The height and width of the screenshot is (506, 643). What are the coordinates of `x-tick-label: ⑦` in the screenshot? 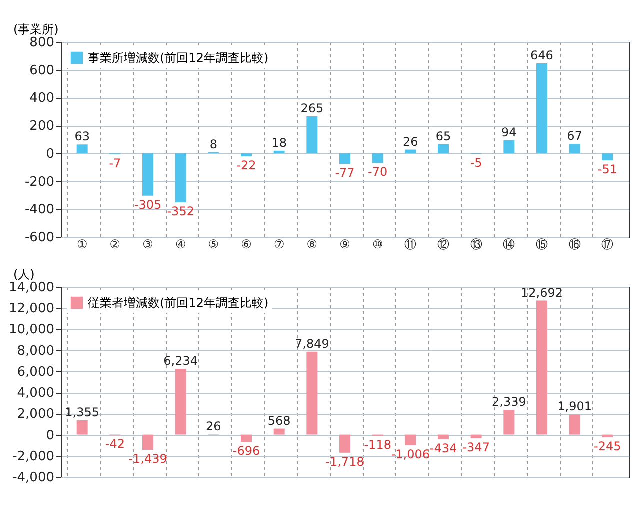 It's located at (279, 245).